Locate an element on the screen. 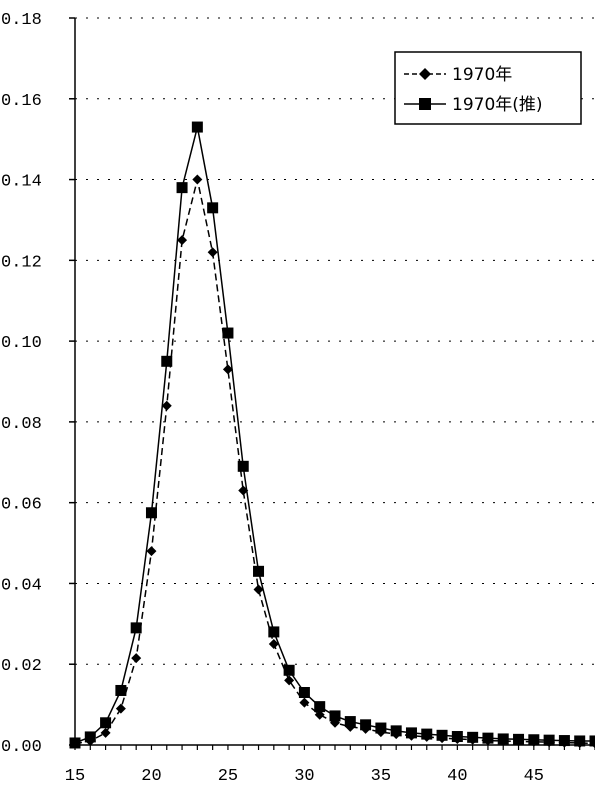 The width and height of the screenshot is (595, 787). x-tick-label: 40 is located at coordinates (457, 776).